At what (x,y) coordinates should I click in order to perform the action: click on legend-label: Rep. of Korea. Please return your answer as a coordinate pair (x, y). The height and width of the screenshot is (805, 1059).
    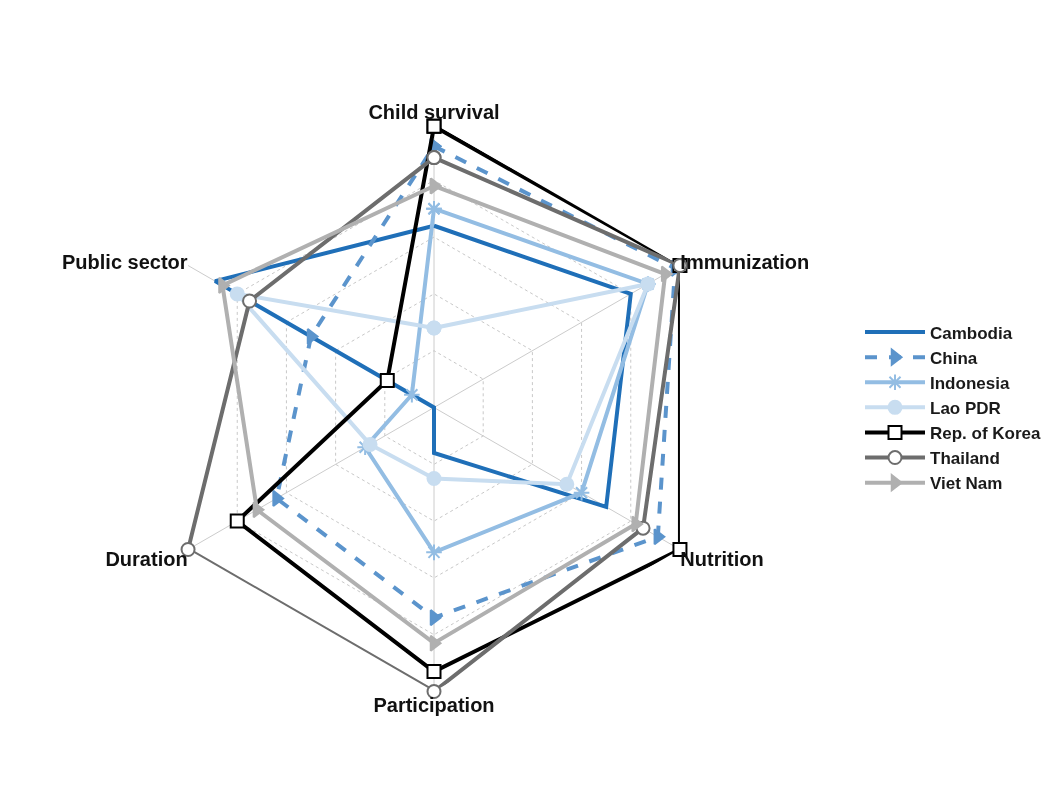
    Looking at the image, I should click on (986, 434).